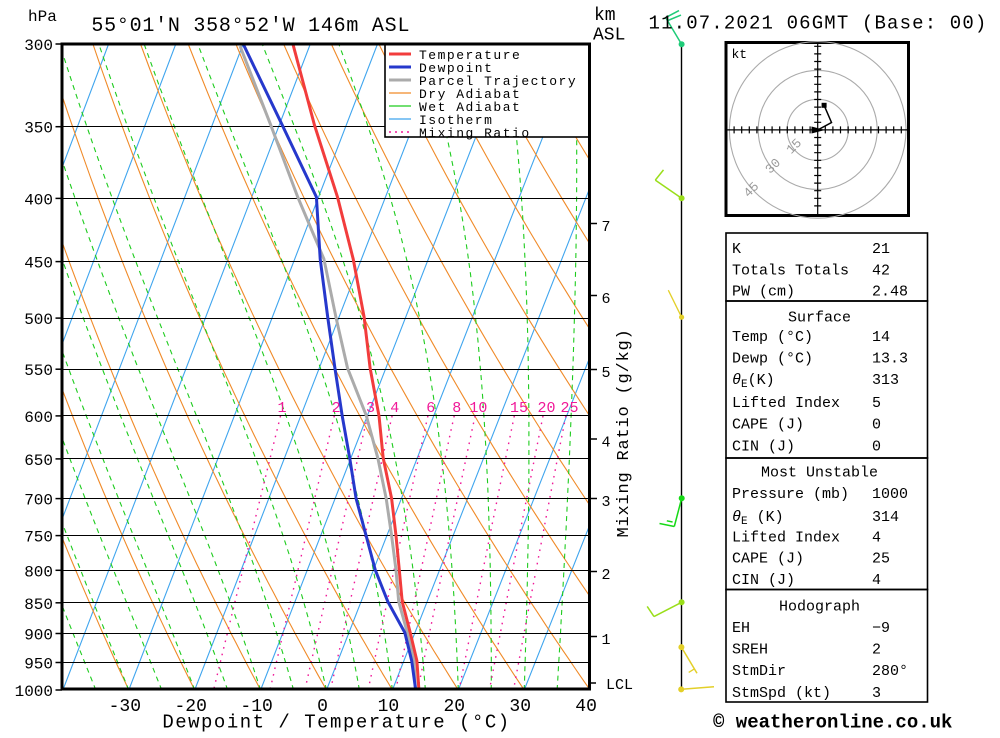 The image size is (1000, 738). What do you see at coordinates (520, 707) in the screenshot?
I see `svg-text: 30` at bounding box center [520, 707].